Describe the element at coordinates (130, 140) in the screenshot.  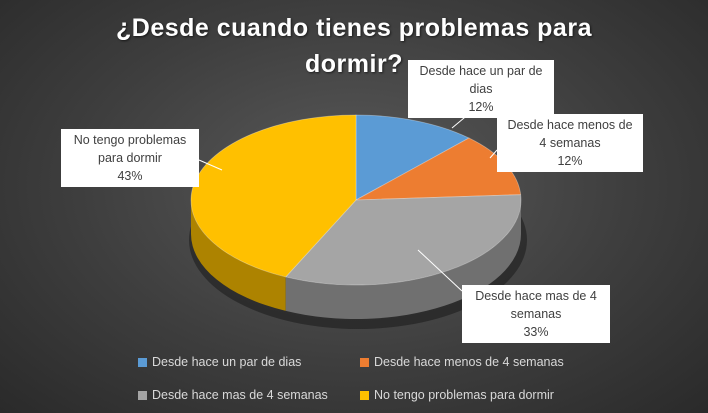
I see `data-label-text: No tengo problemas` at that location.